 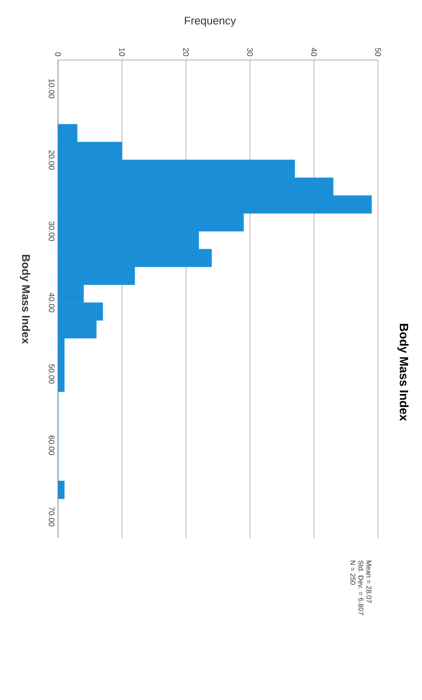 I want to click on text: Body Mass Index, so click(x=403, y=373).